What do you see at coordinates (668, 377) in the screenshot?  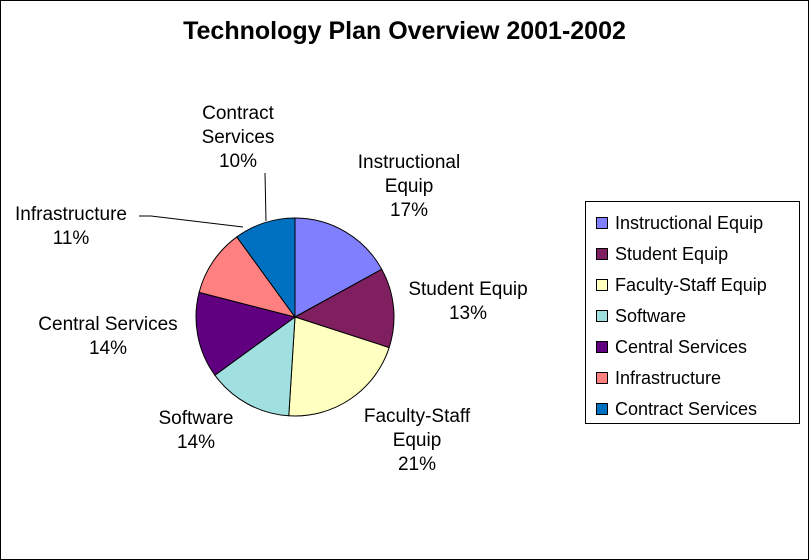 I see `legend-label: Infrastructure` at bounding box center [668, 377].